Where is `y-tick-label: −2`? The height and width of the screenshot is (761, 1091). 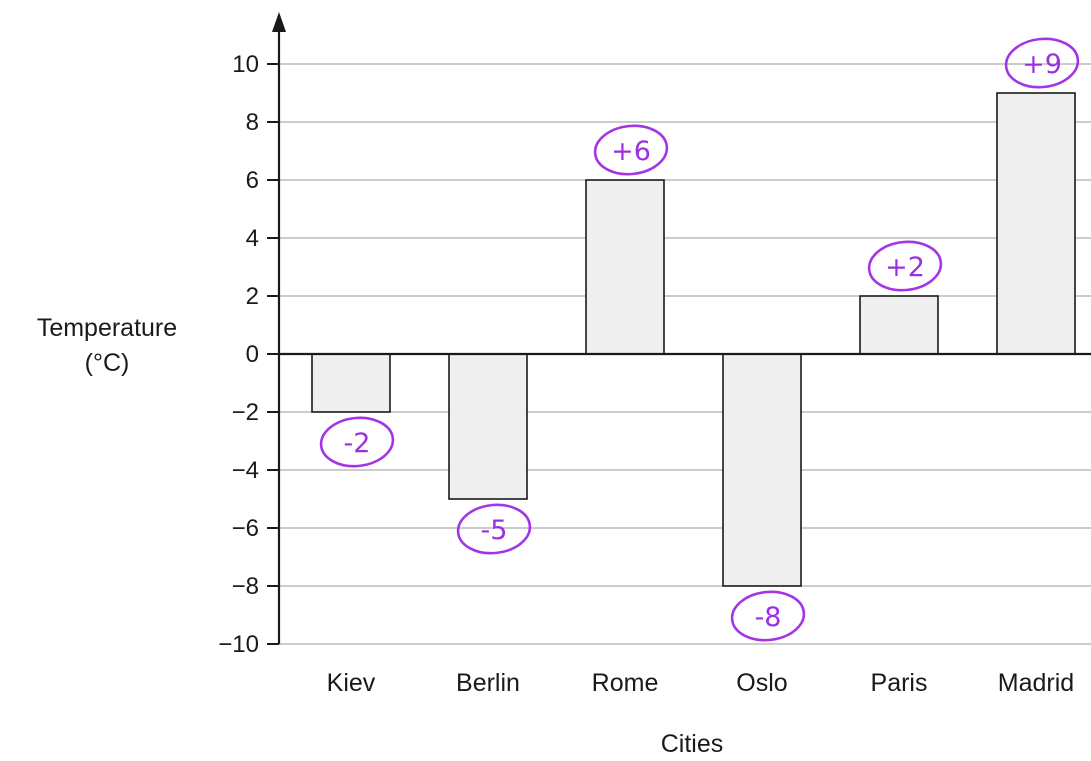 y-tick-label: −2 is located at coordinates (245, 412).